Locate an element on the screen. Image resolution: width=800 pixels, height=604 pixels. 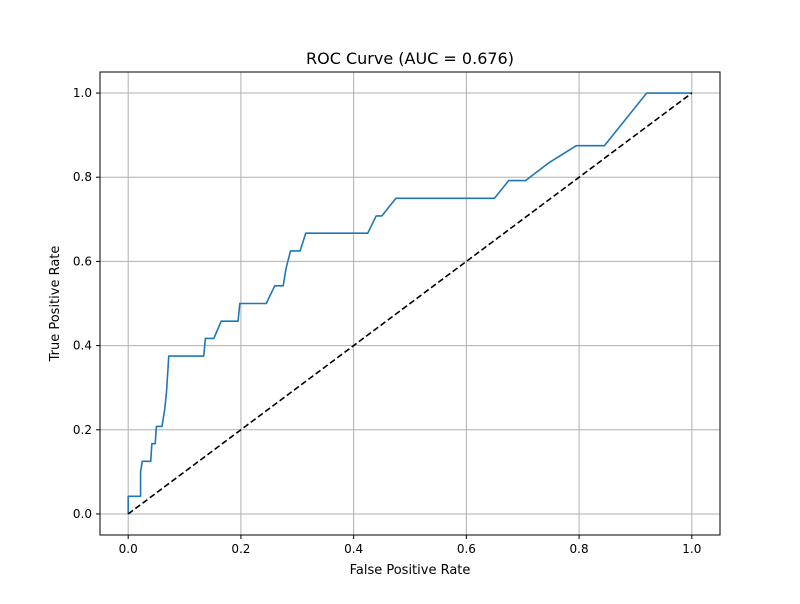
y-tick-label: 0.4 is located at coordinates (82, 346).